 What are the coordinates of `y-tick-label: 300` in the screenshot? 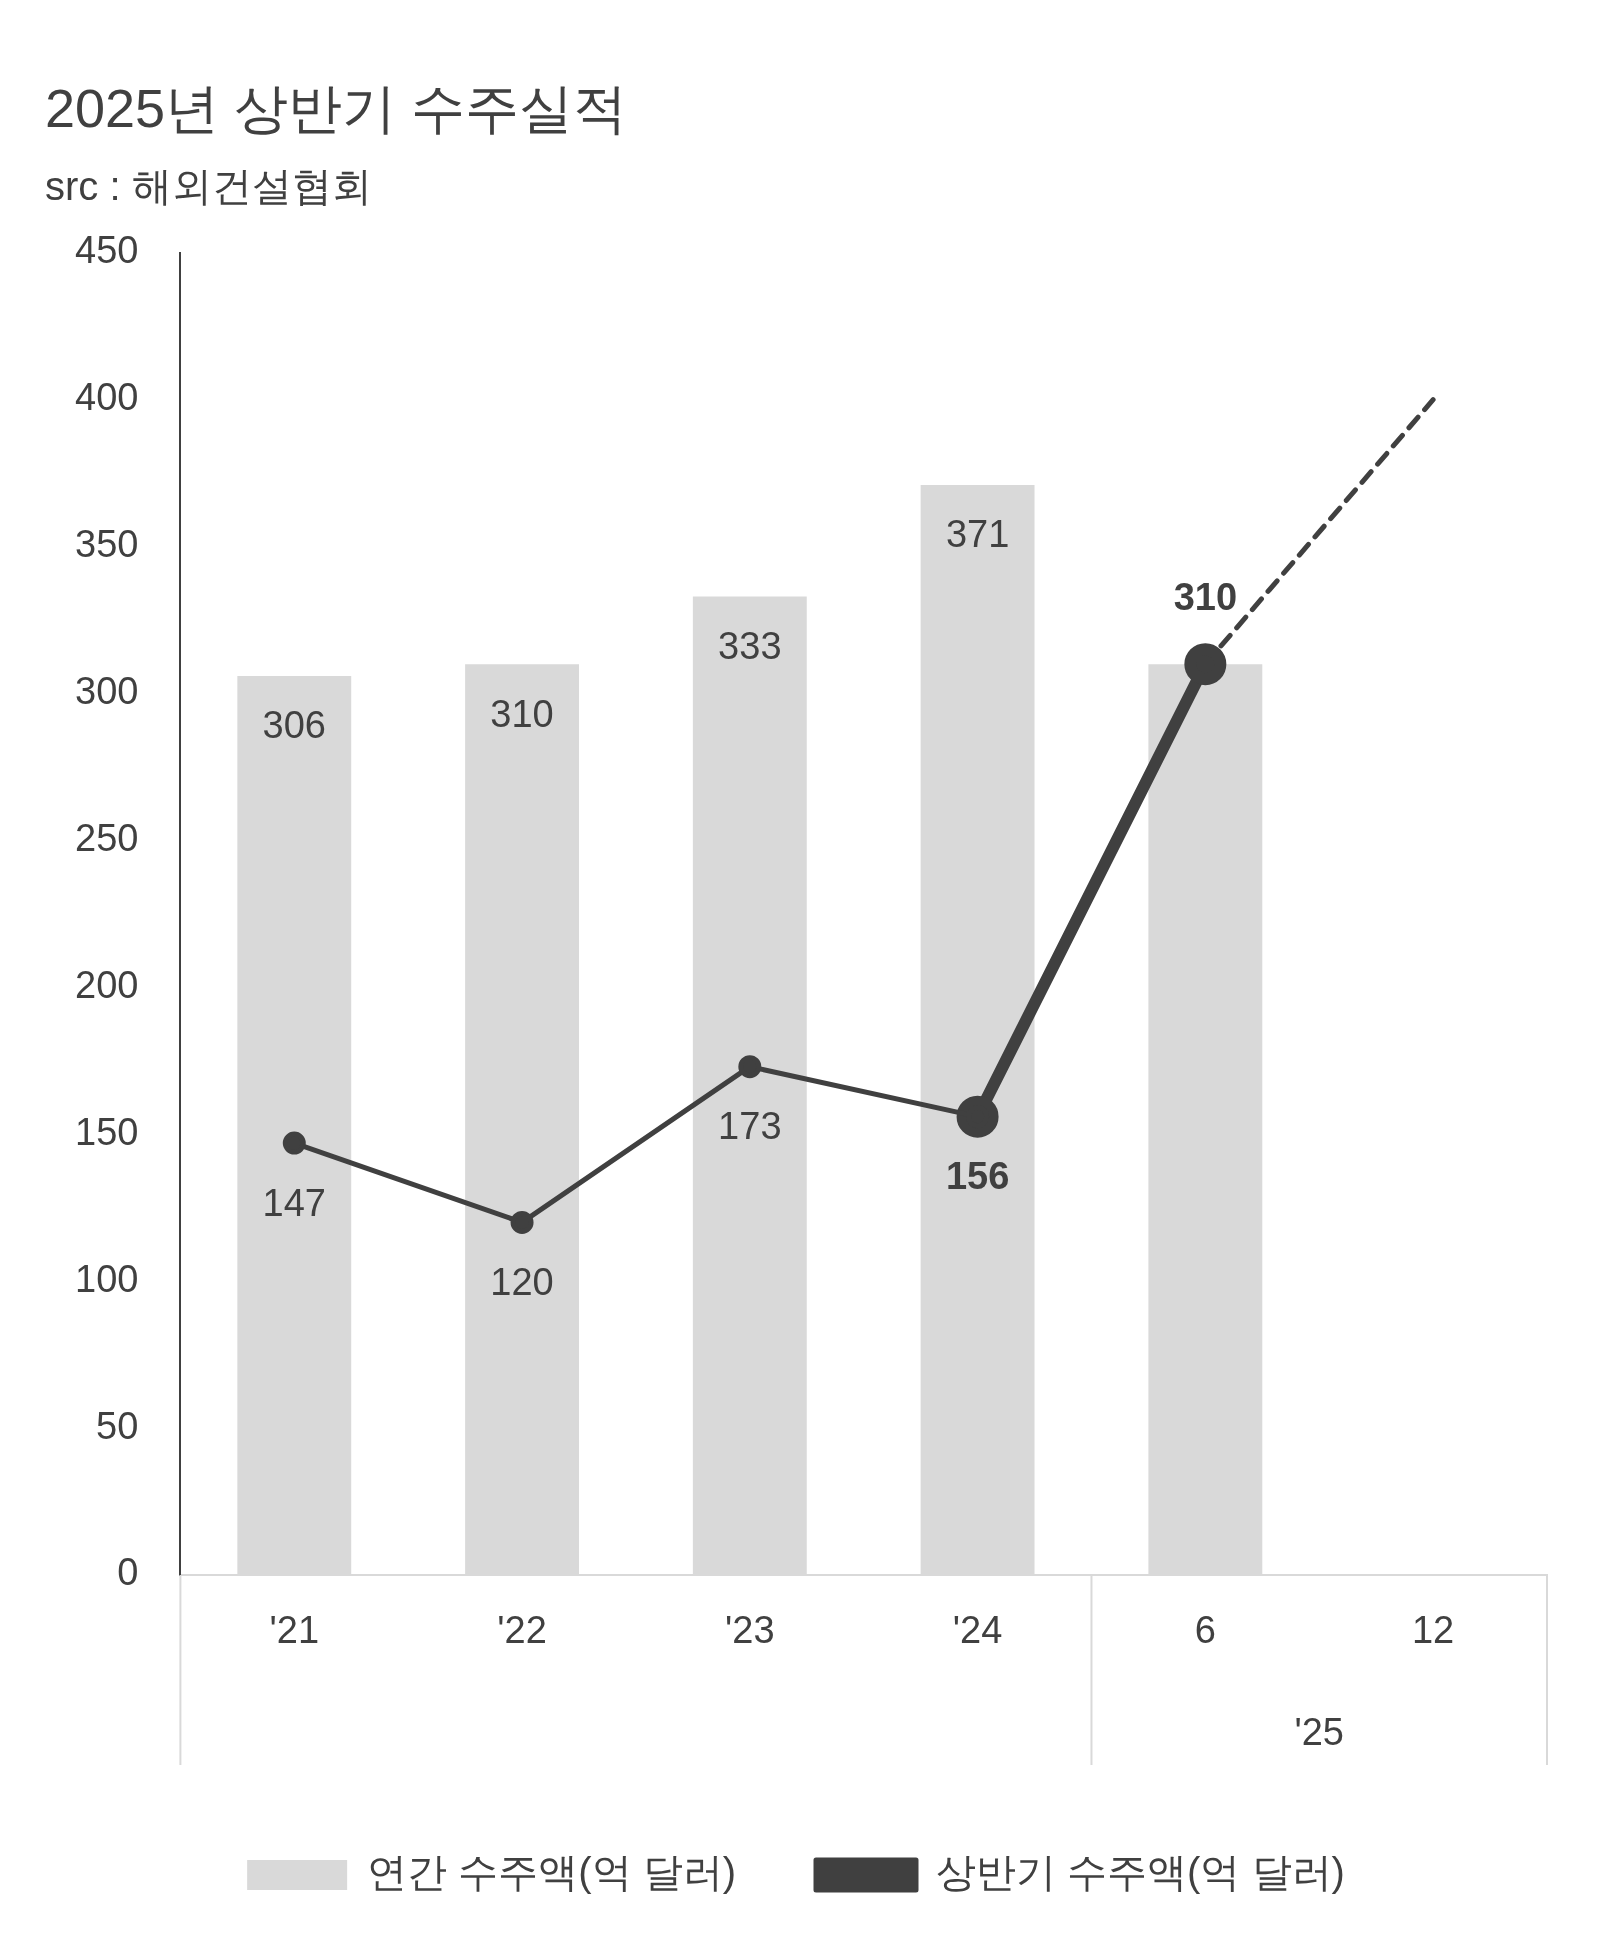 It's located at (107, 691).